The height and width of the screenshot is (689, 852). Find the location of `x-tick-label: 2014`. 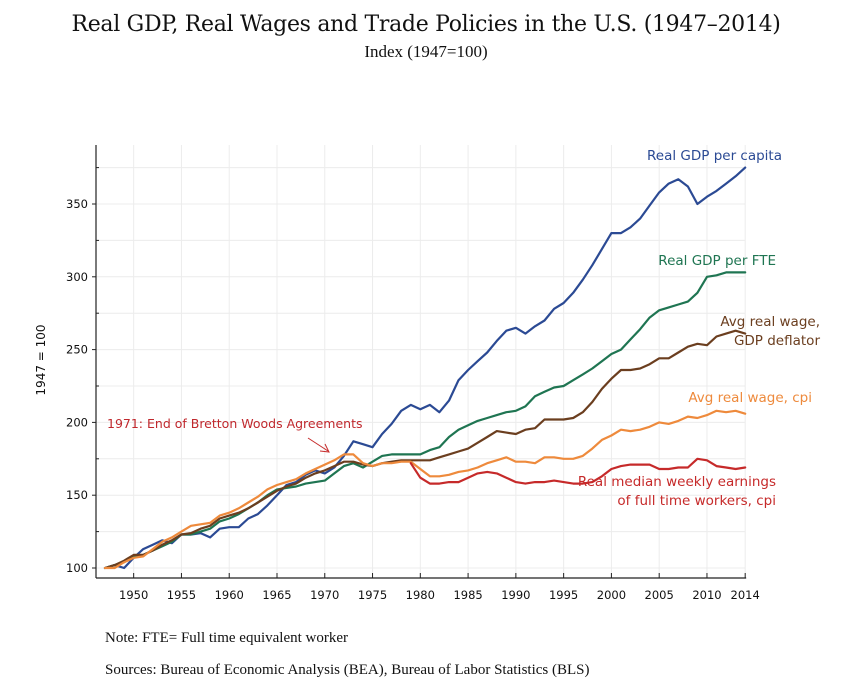

x-tick-label: 2014 is located at coordinates (745, 595).